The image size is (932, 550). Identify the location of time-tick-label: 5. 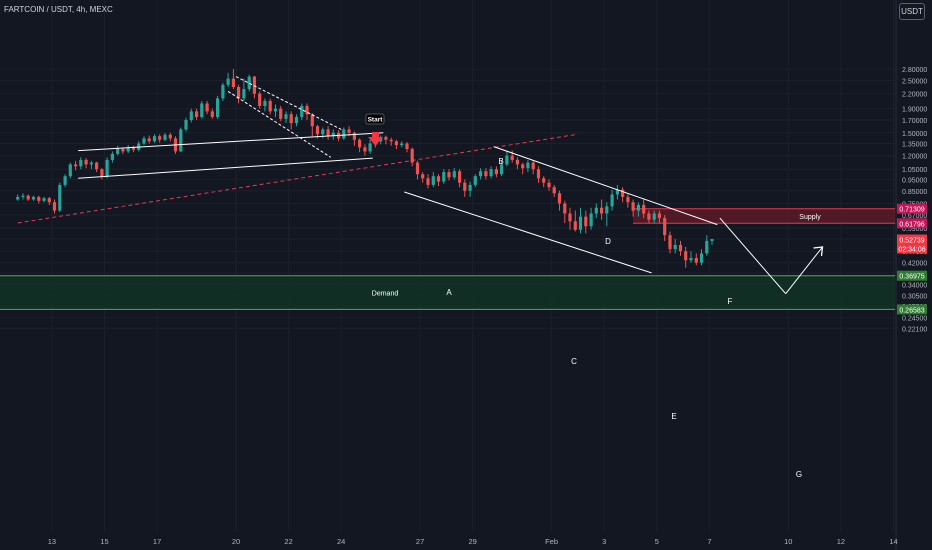
(657, 541).